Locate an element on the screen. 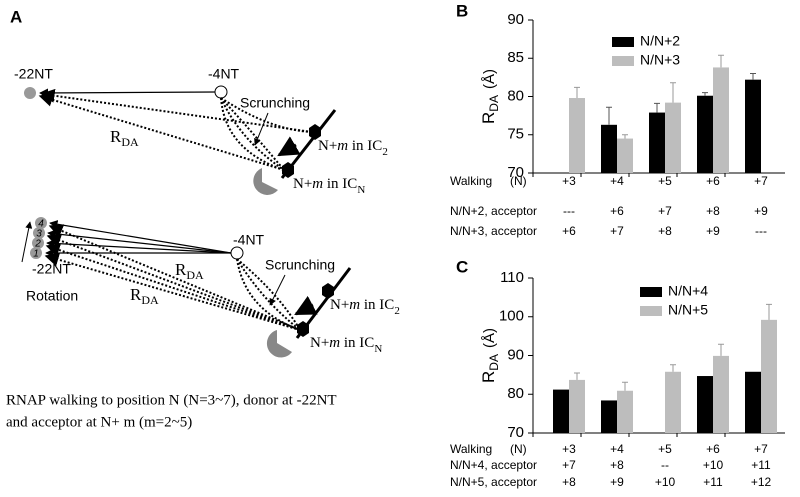  y-axis-label-part: (Å) is located at coordinates (489, 338).